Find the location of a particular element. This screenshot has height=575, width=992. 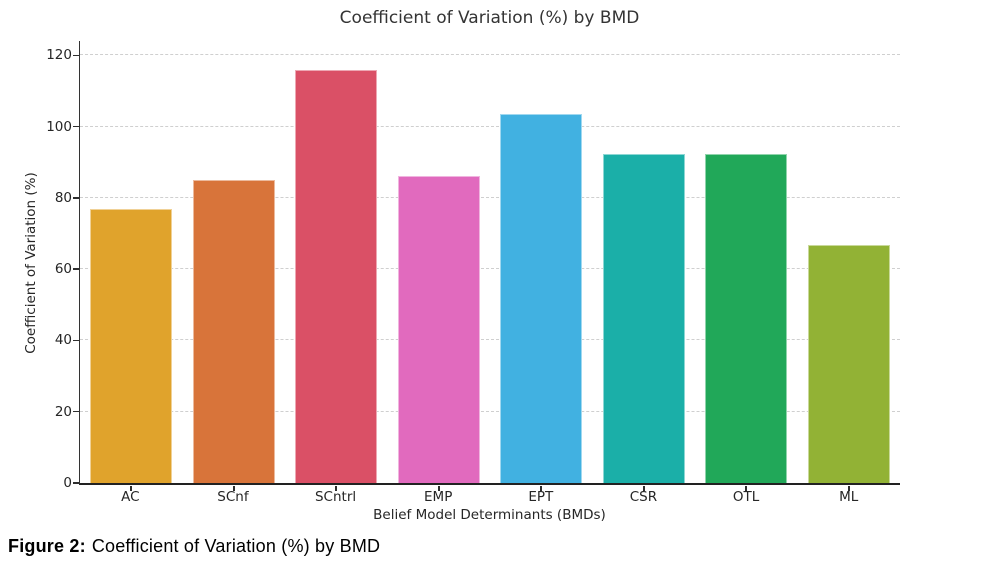

x-tick-label-otl: OTL is located at coordinates (746, 497).